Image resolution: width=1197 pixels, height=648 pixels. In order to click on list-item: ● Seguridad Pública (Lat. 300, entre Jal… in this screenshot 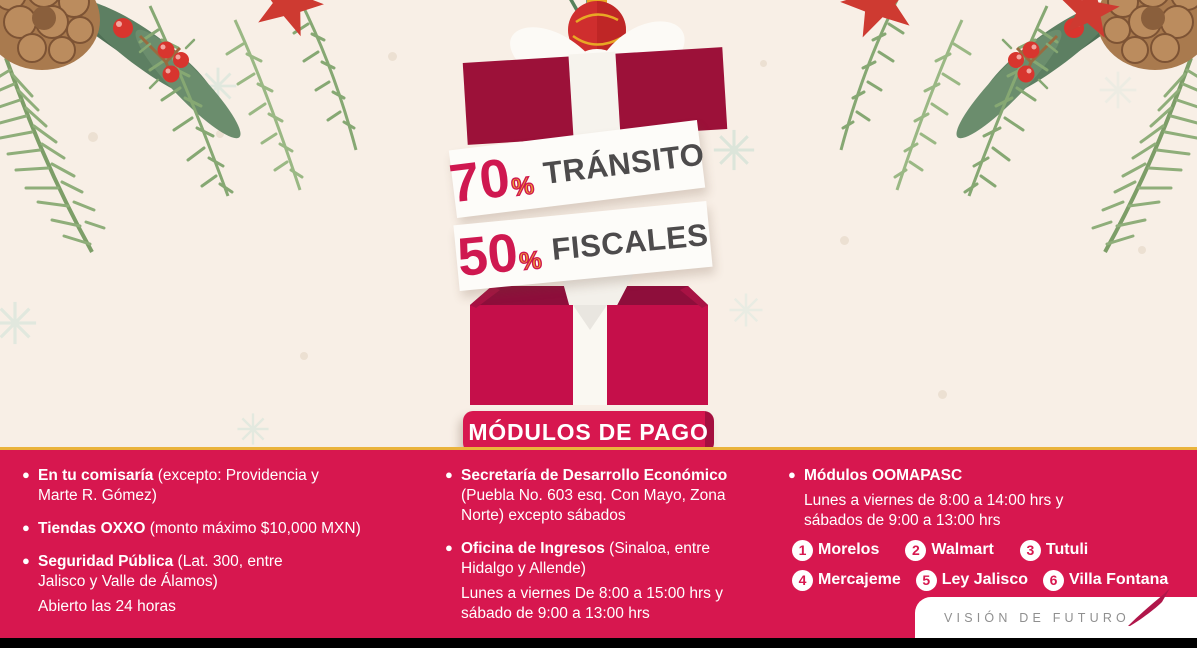, I will do `click(224, 584)`.